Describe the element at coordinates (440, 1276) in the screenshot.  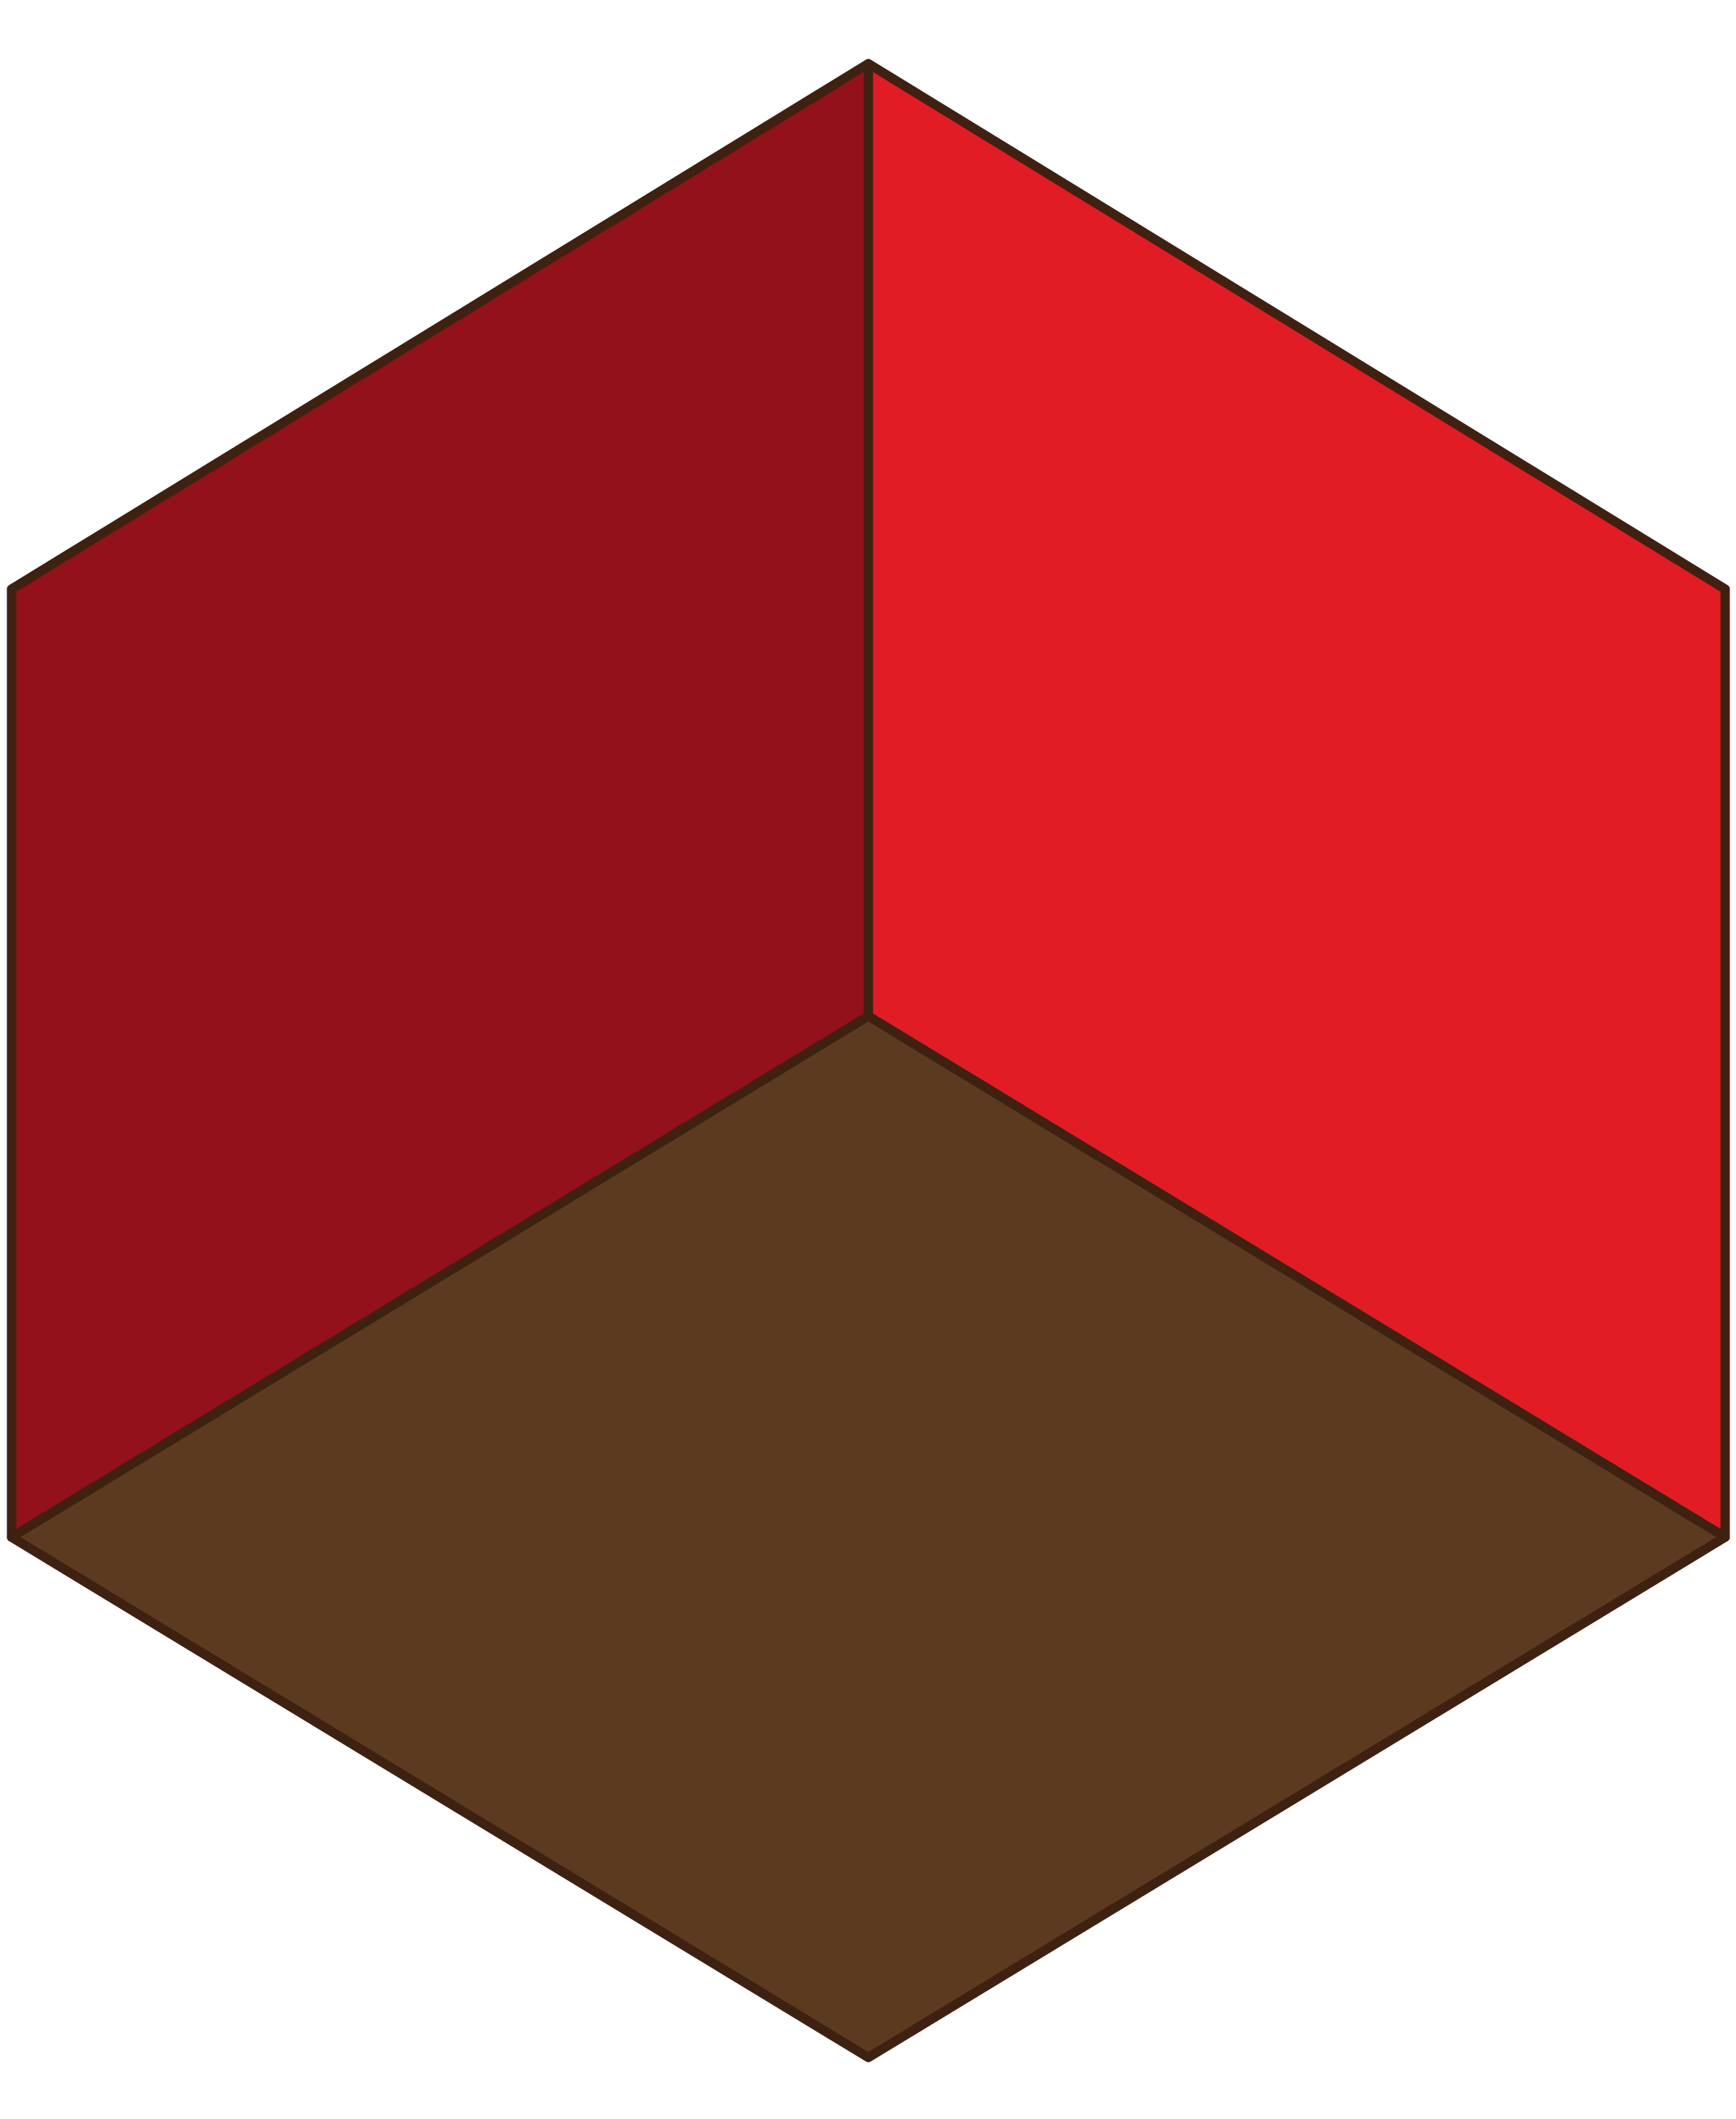
I see `left-floor-edge` at that location.